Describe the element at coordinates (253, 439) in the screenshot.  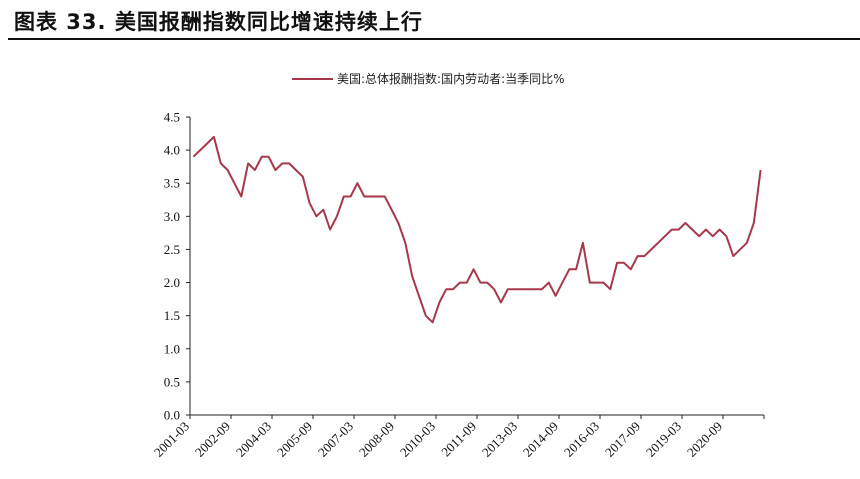
I see `x-tick-label: 2004-03` at that location.